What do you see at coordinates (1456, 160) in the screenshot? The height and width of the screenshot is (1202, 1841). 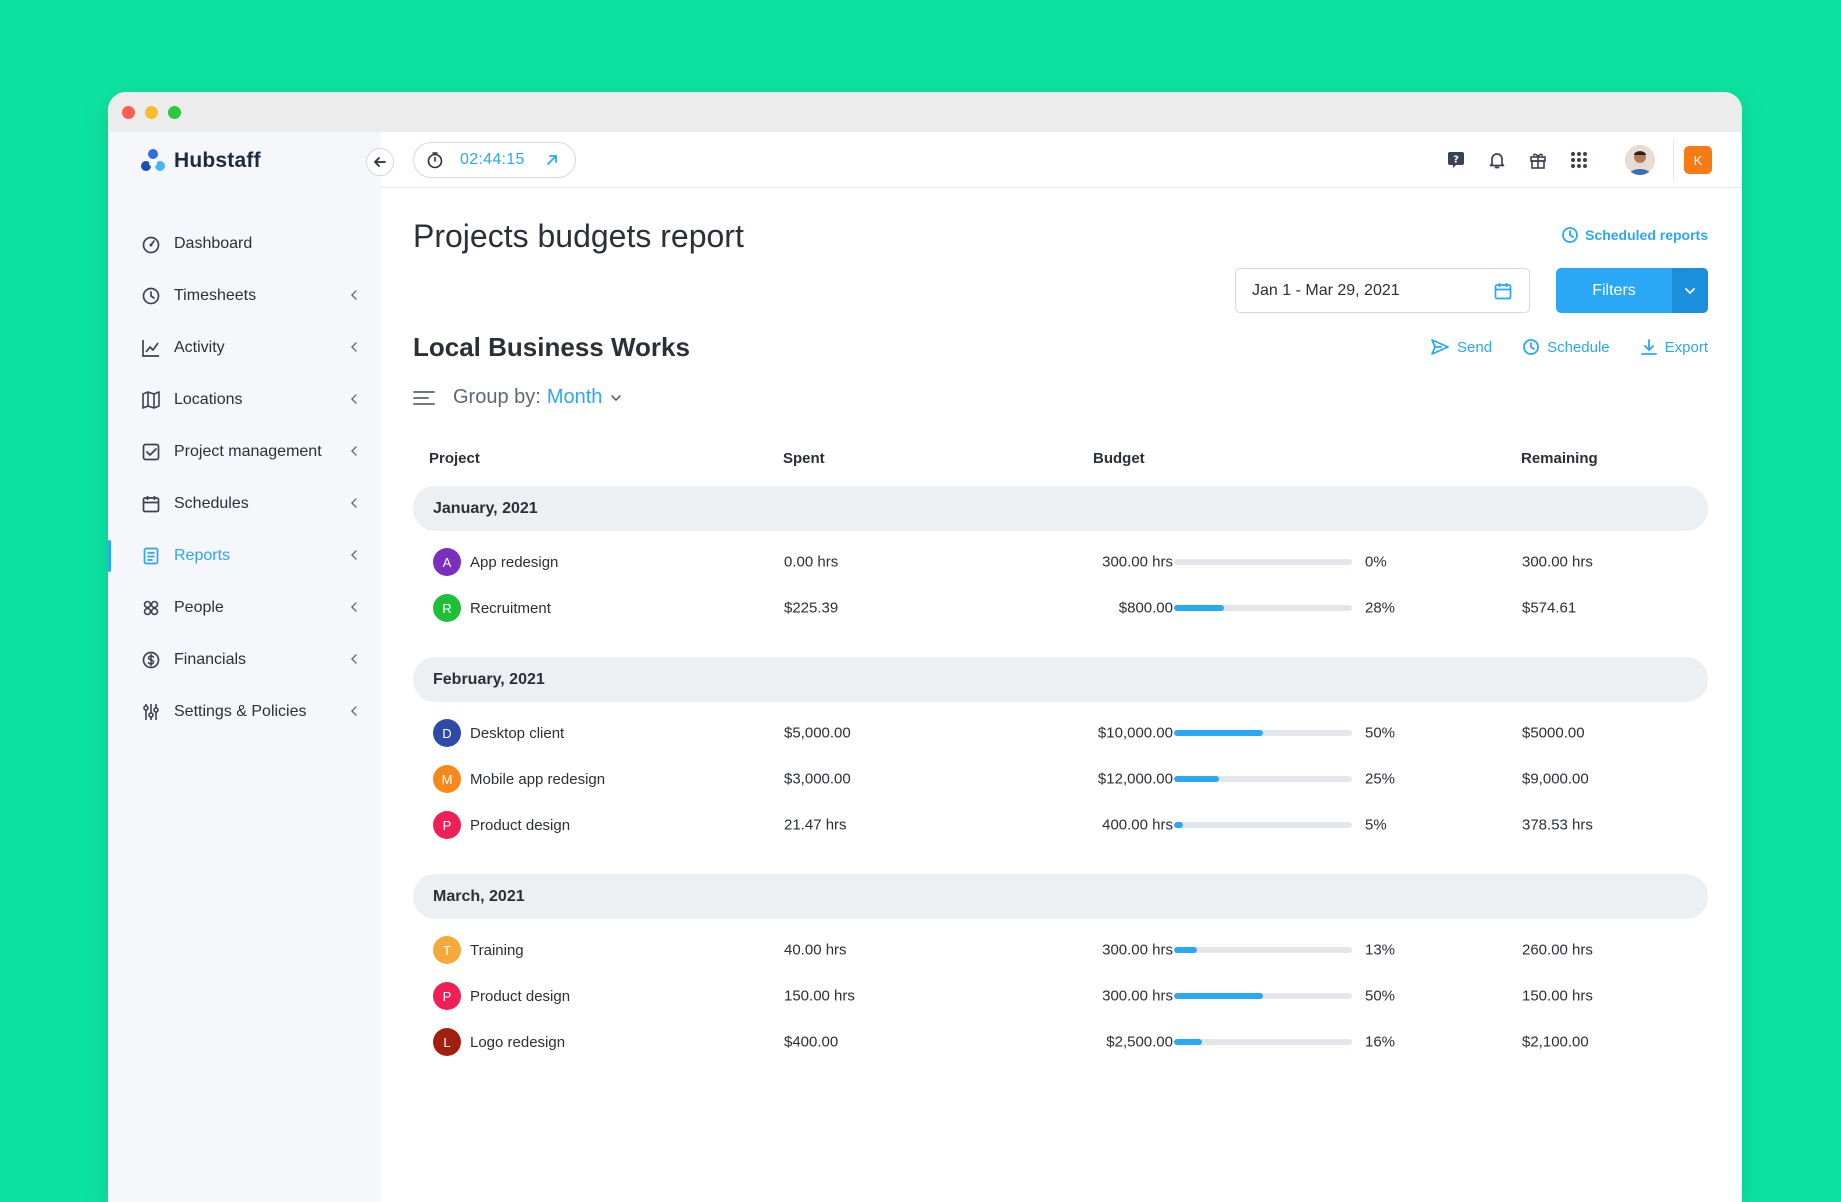 I see `help-icon: ?` at bounding box center [1456, 160].